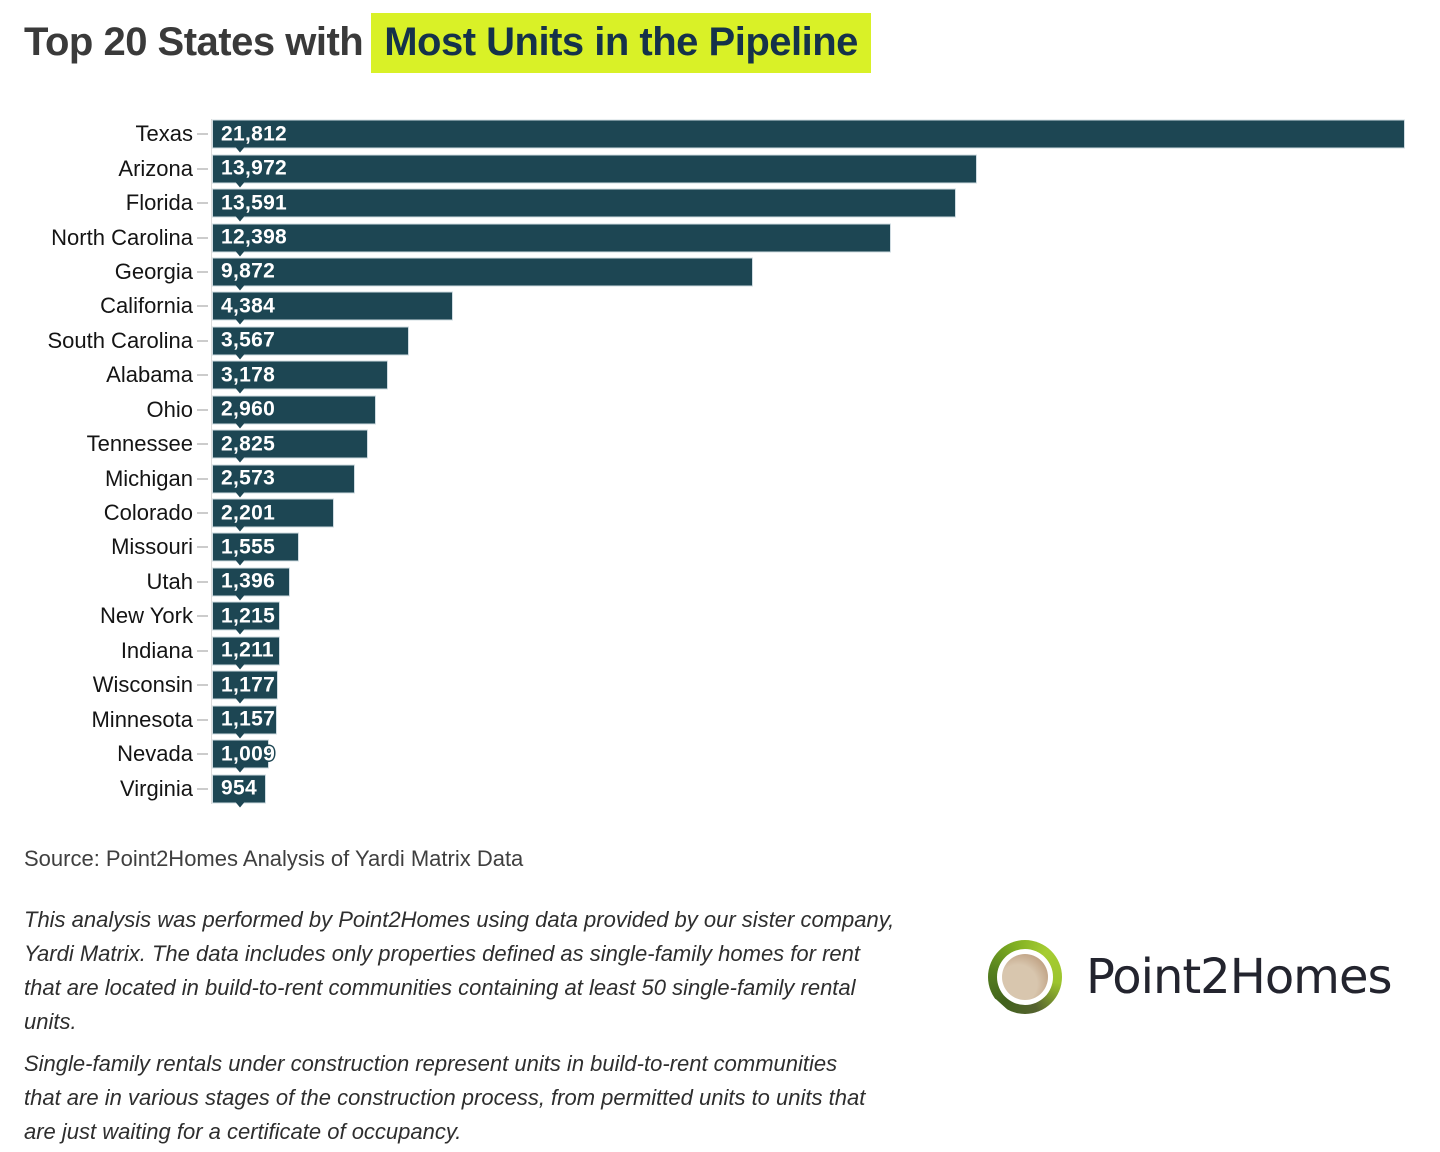  Describe the element at coordinates (294, 412) in the screenshot. I see `bar: 2,960` at that location.